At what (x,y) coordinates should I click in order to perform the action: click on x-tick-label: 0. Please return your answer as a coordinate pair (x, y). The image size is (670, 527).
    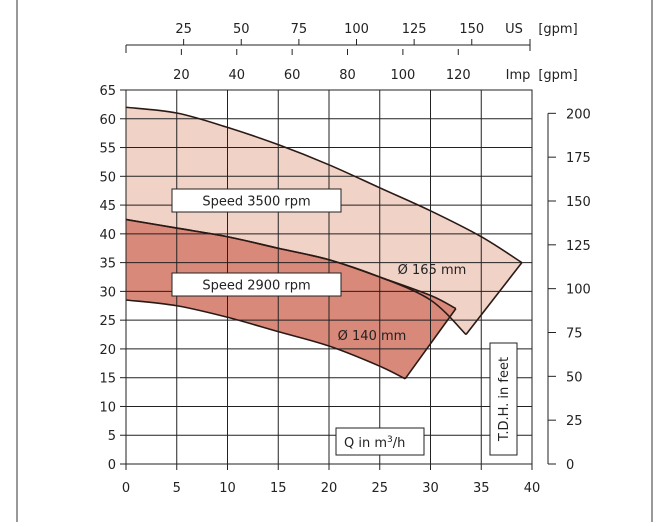
    Looking at the image, I should click on (126, 488).